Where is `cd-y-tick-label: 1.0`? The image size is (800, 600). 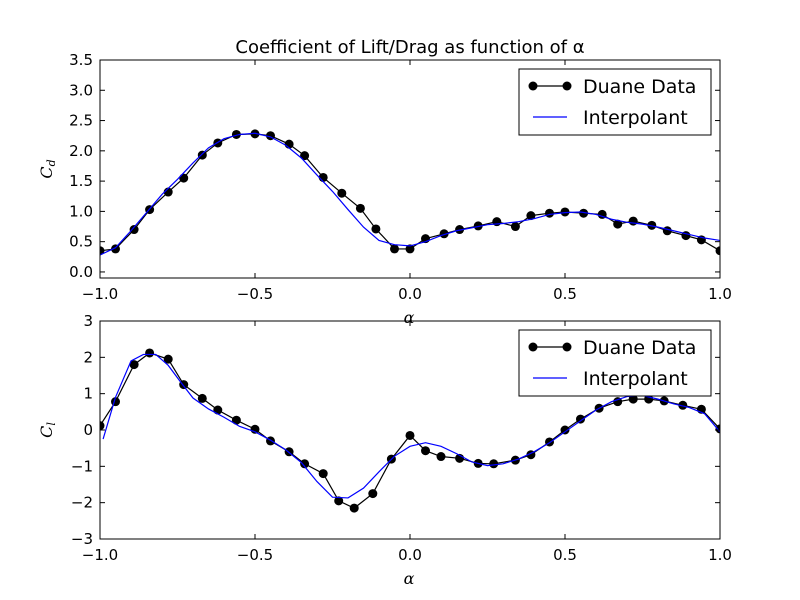 cd-y-tick-label: 1.0 is located at coordinates (81, 211).